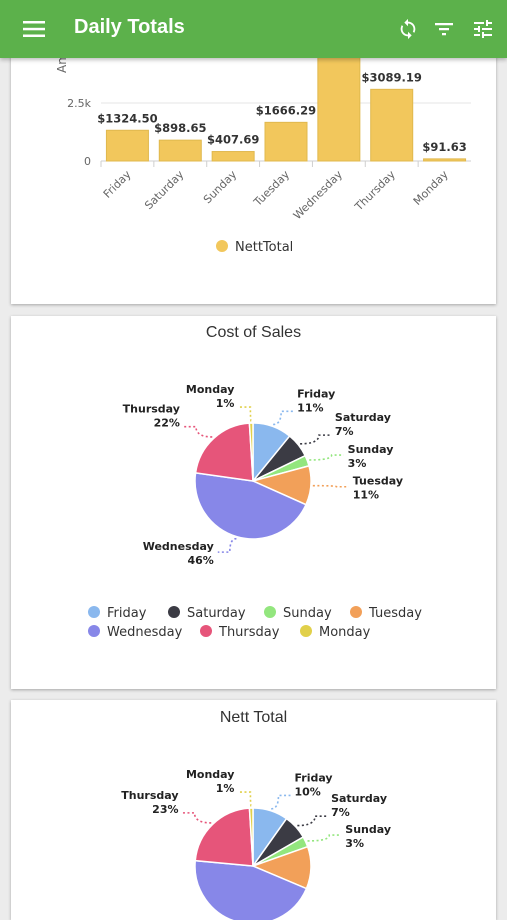 The height and width of the screenshot is (920, 507). I want to click on data-label: $1666.29, so click(286, 110).